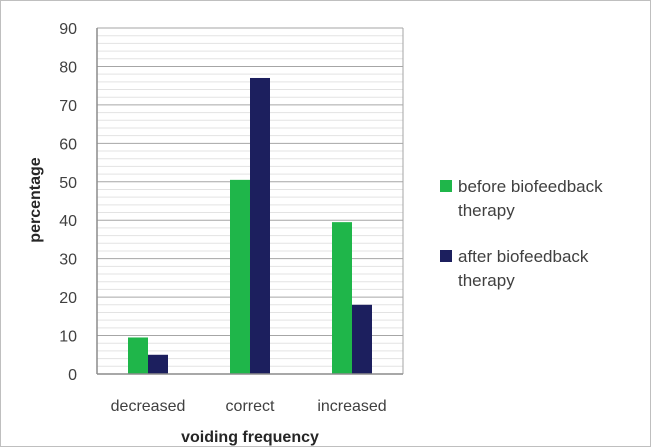  Describe the element at coordinates (523, 256) in the screenshot. I see `legend-label: after biofeedback` at that location.